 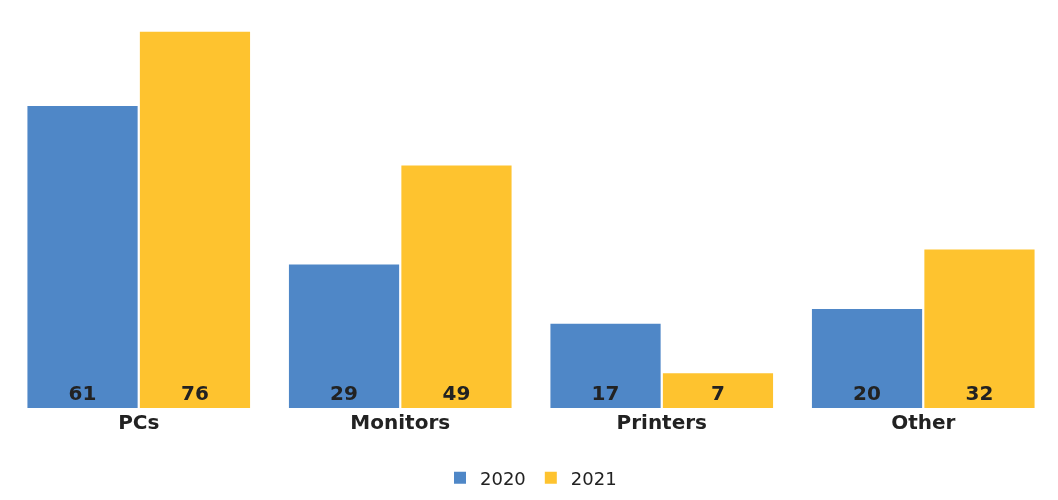 I want to click on data-label: 76, so click(x=195, y=393).